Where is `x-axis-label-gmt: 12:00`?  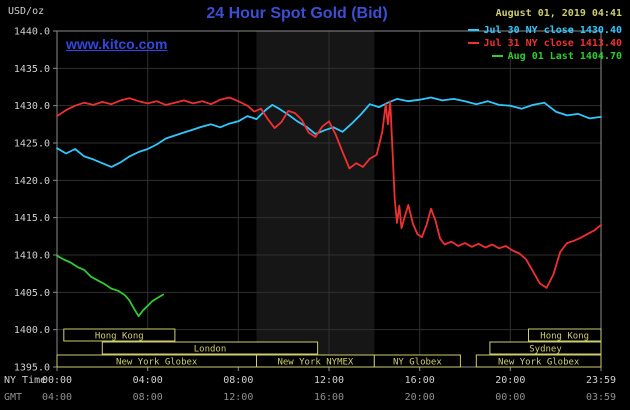 x-axis-label-gmt: 12:00 is located at coordinates (238, 397).